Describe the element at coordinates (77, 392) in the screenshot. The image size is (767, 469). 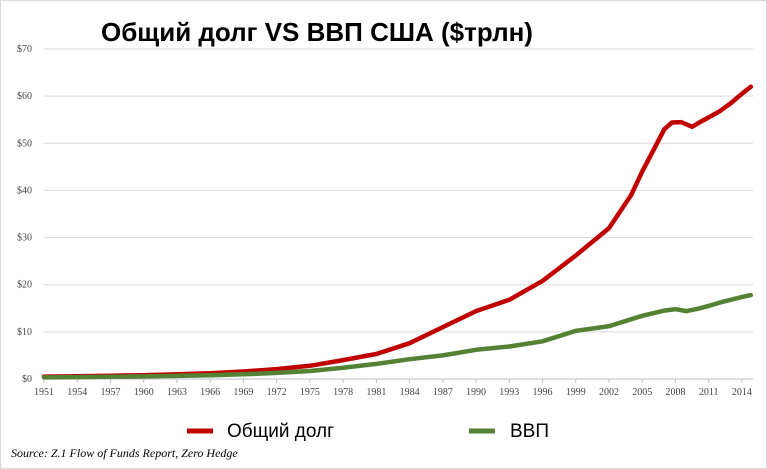
I see `x-tick-label: 1954` at that location.